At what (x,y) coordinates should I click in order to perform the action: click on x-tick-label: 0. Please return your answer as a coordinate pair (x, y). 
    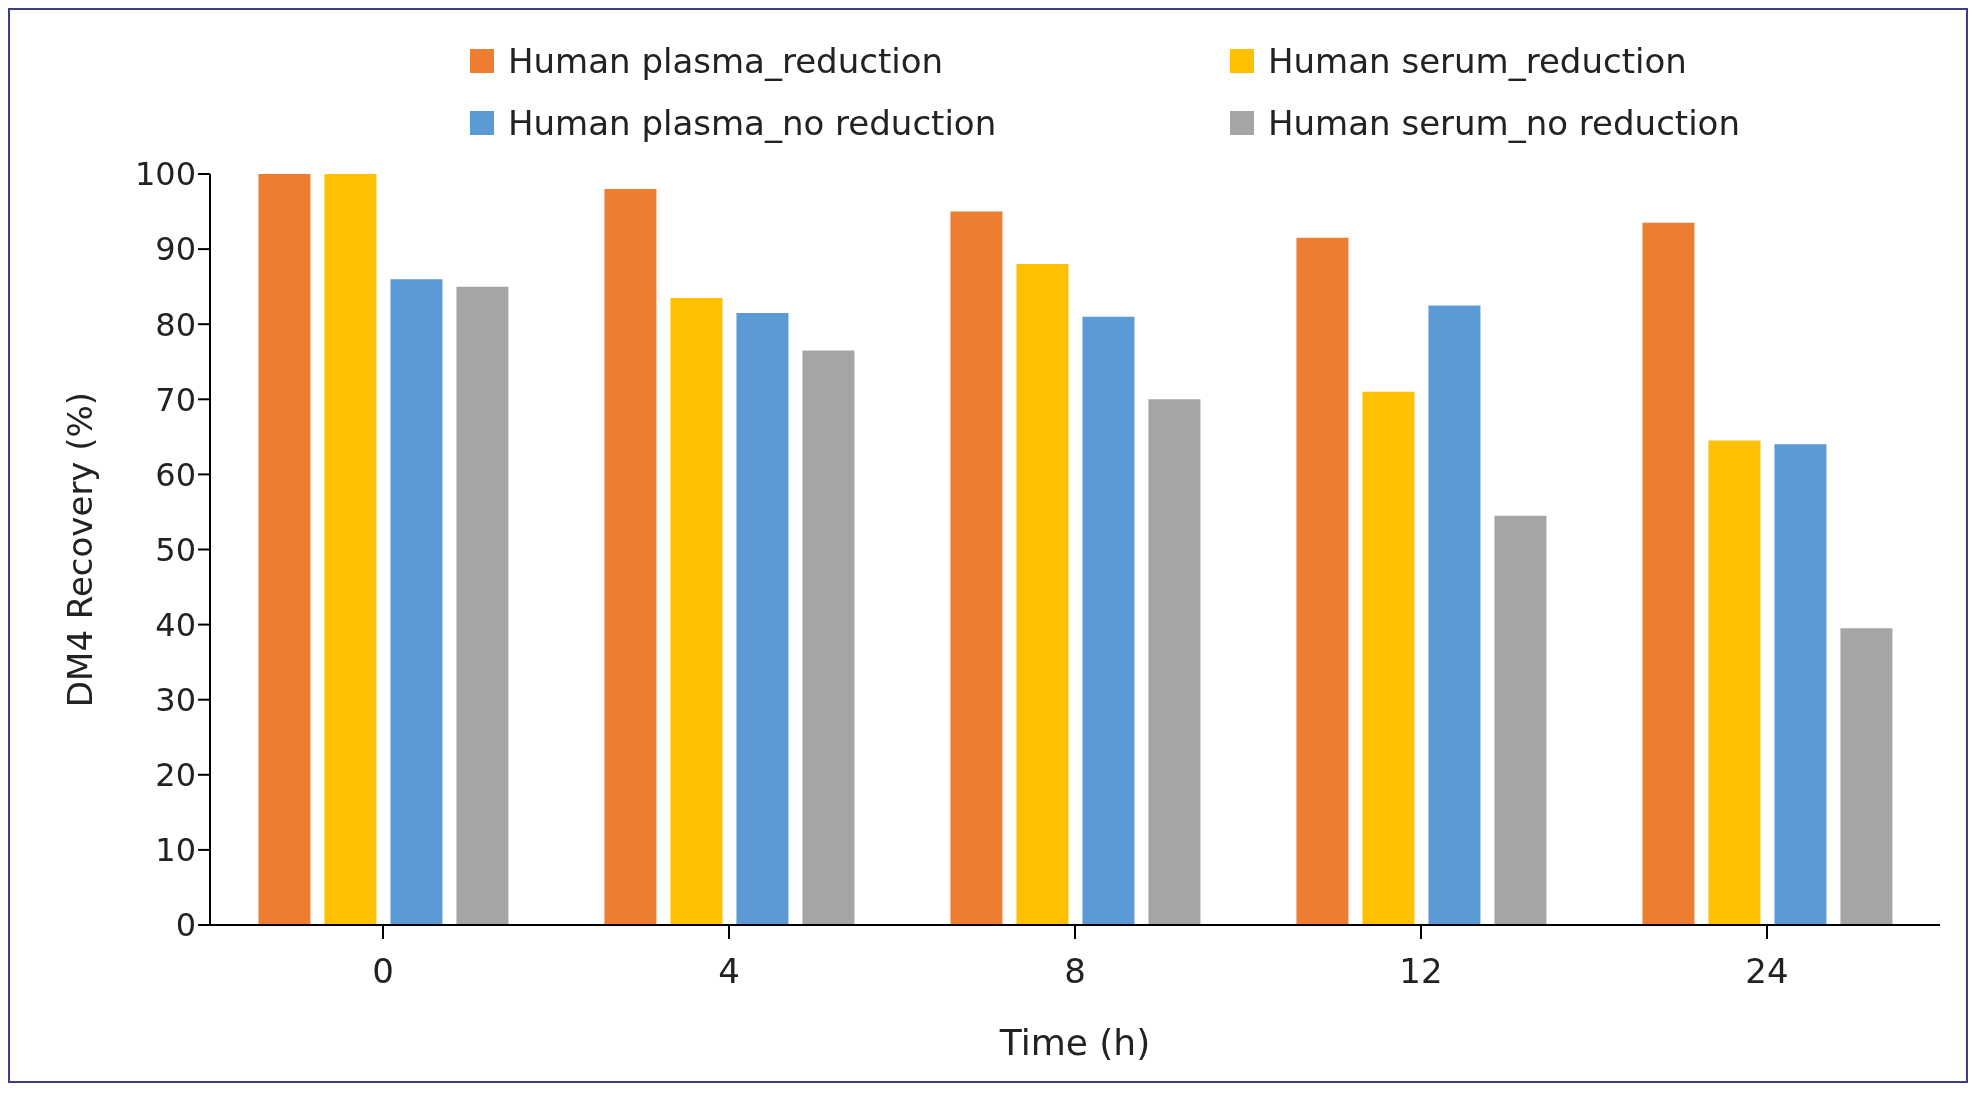
    Looking at the image, I should click on (383, 971).